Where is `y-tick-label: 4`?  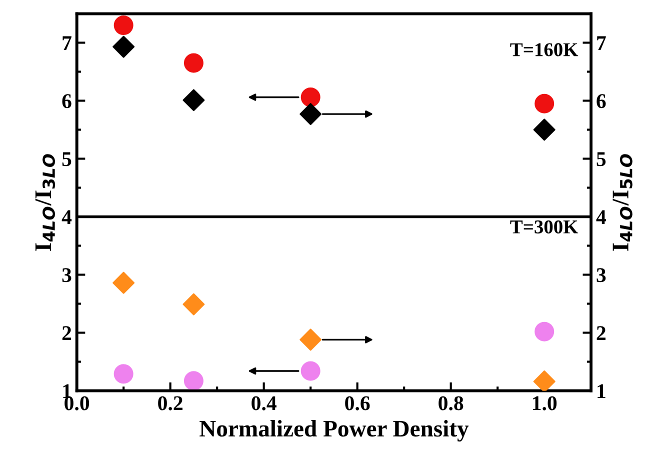
y-tick-label: 4 is located at coordinates (67, 217).